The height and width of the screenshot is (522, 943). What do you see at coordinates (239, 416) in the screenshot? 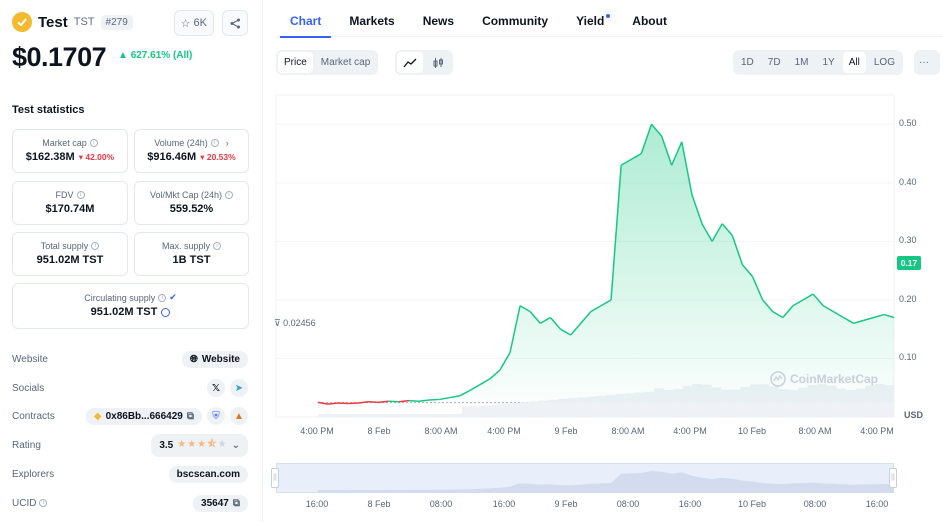
I see `metamask-icon: ▲` at bounding box center [239, 416].